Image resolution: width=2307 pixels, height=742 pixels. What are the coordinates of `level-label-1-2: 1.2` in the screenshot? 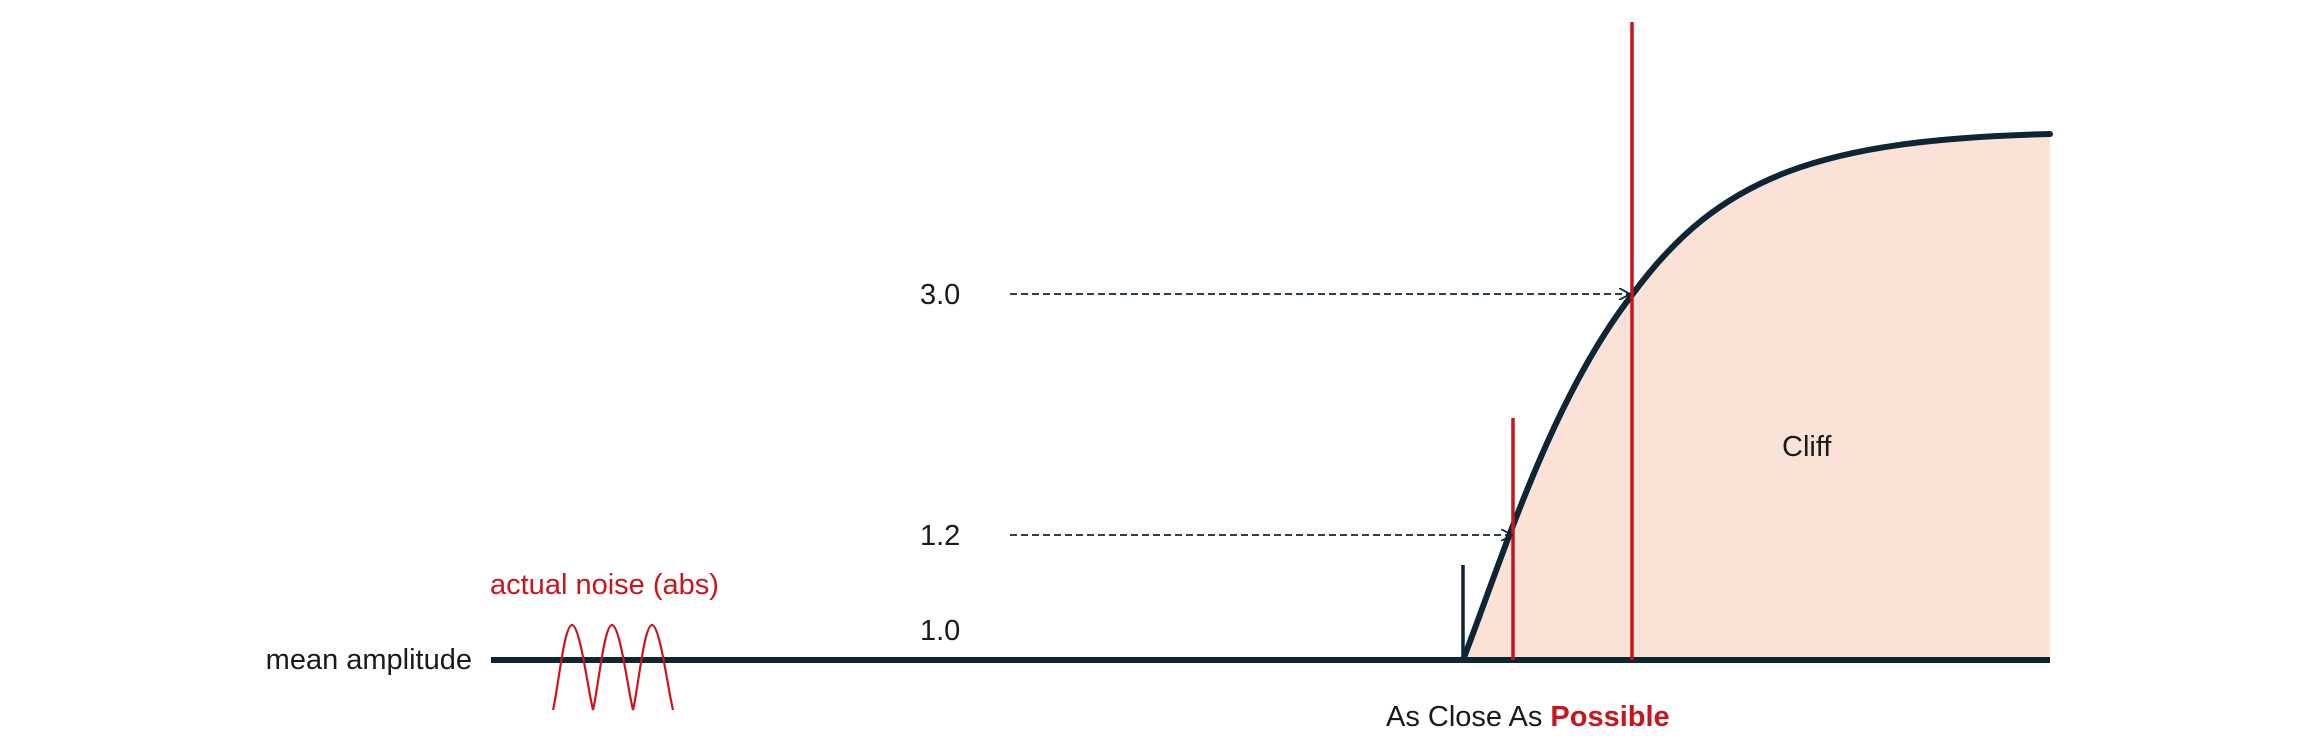 It's located at (940, 536).